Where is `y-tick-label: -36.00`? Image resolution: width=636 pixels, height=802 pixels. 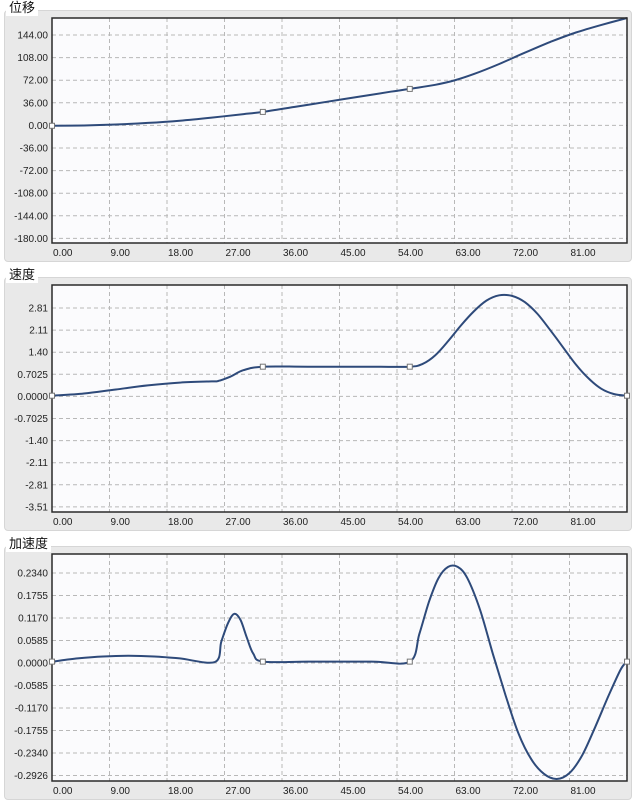 y-tick-label: -36.00 is located at coordinates (34, 149).